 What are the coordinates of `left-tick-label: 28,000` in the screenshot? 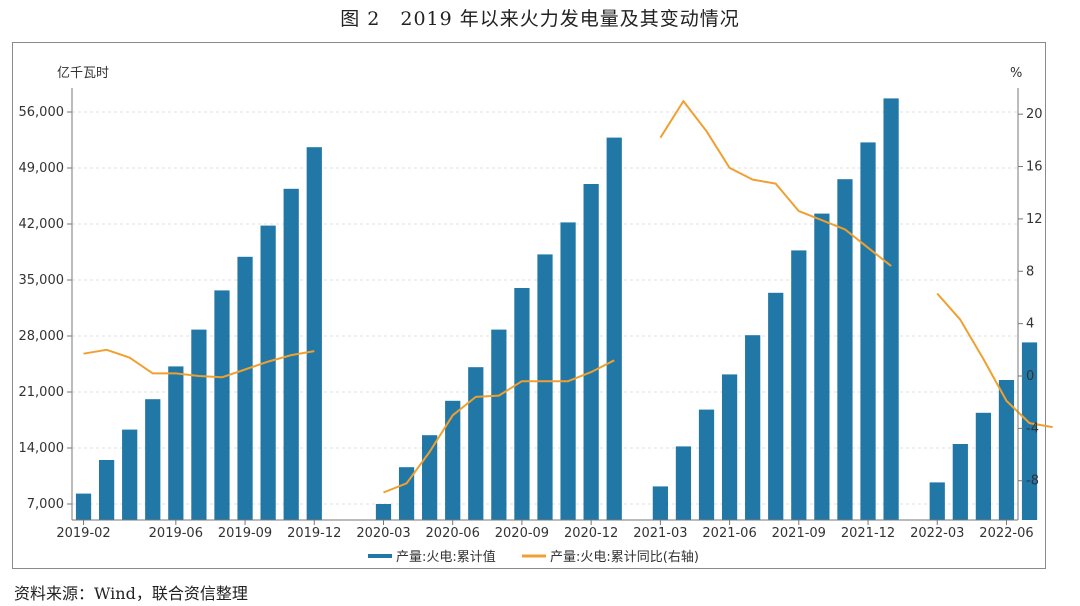 It's located at (42, 336).